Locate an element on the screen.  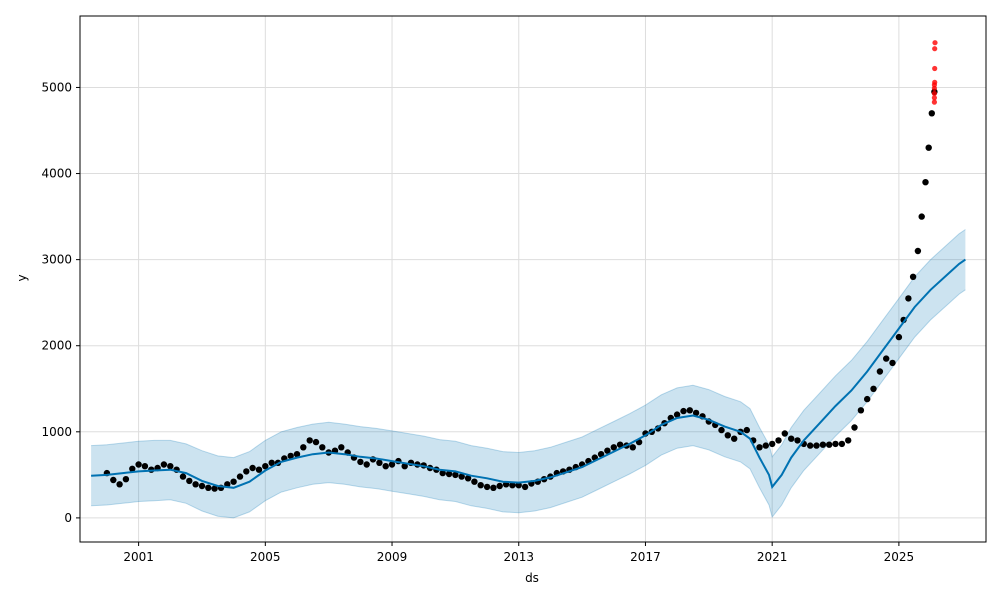
x-tick-label: 2025 is located at coordinates (899, 557).